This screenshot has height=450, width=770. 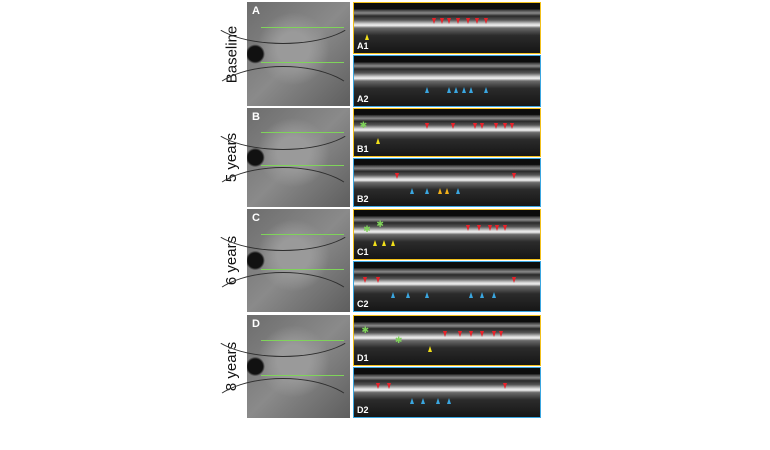 I want to click on panel-letter: A, so click(x=256, y=11).